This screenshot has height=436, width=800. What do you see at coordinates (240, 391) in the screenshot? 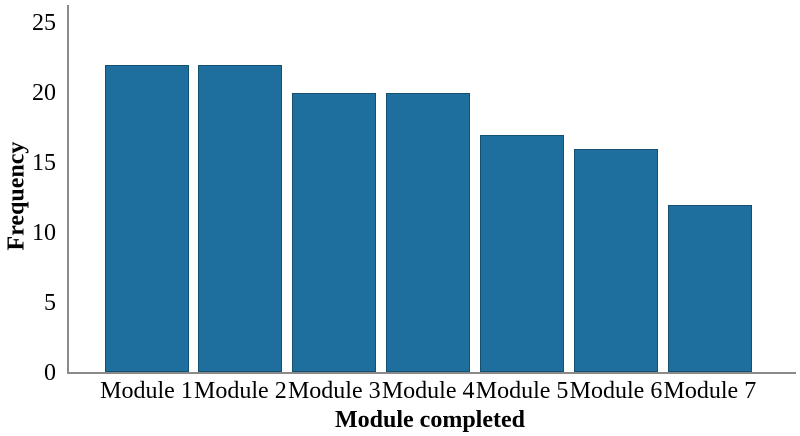
I see `x-tick-label: Module 2` at bounding box center [240, 391].